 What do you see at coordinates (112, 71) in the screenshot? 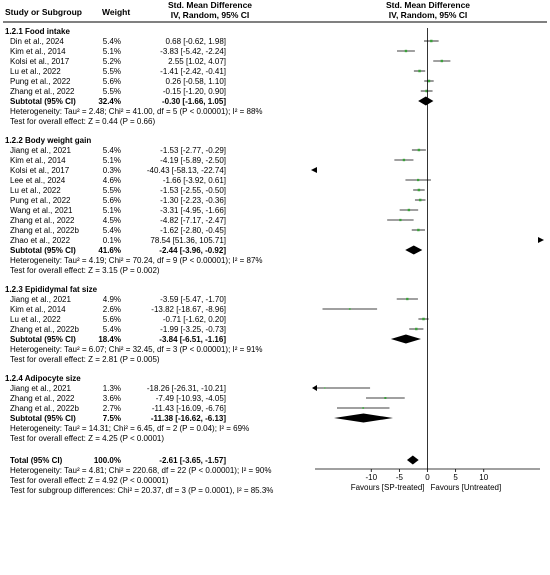
I see `study-weight: 5.5%` at bounding box center [112, 71].